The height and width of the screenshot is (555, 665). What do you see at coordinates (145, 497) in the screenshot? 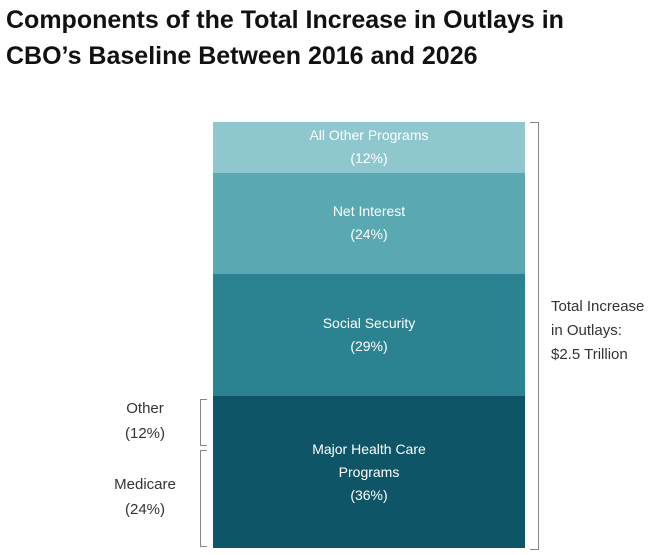
I see `breakdown-label: Medicare (24%)` at bounding box center [145, 497].